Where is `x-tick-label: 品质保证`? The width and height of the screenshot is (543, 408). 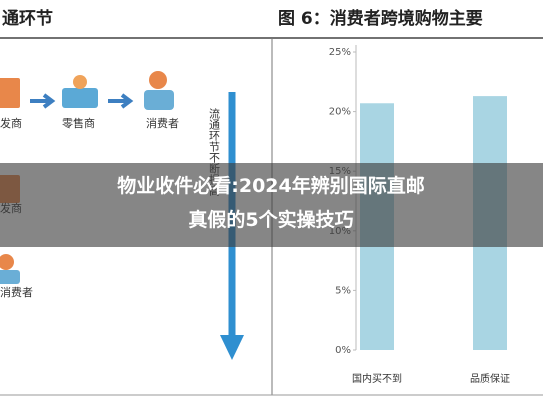 x-tick-label: 品质保证 is located at coordinates (490, 378).